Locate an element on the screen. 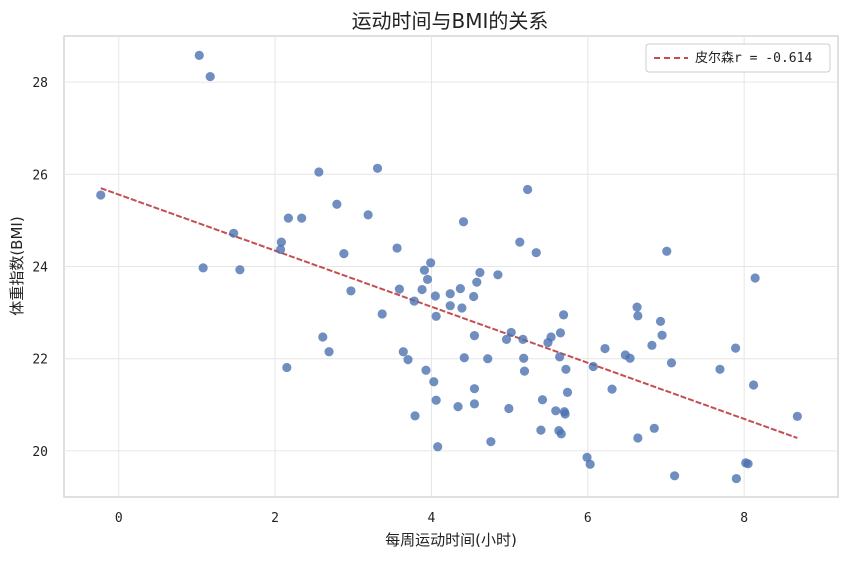  x-axis-ticks: 0 2 4 6 8 is located at coordinates (431, 518).